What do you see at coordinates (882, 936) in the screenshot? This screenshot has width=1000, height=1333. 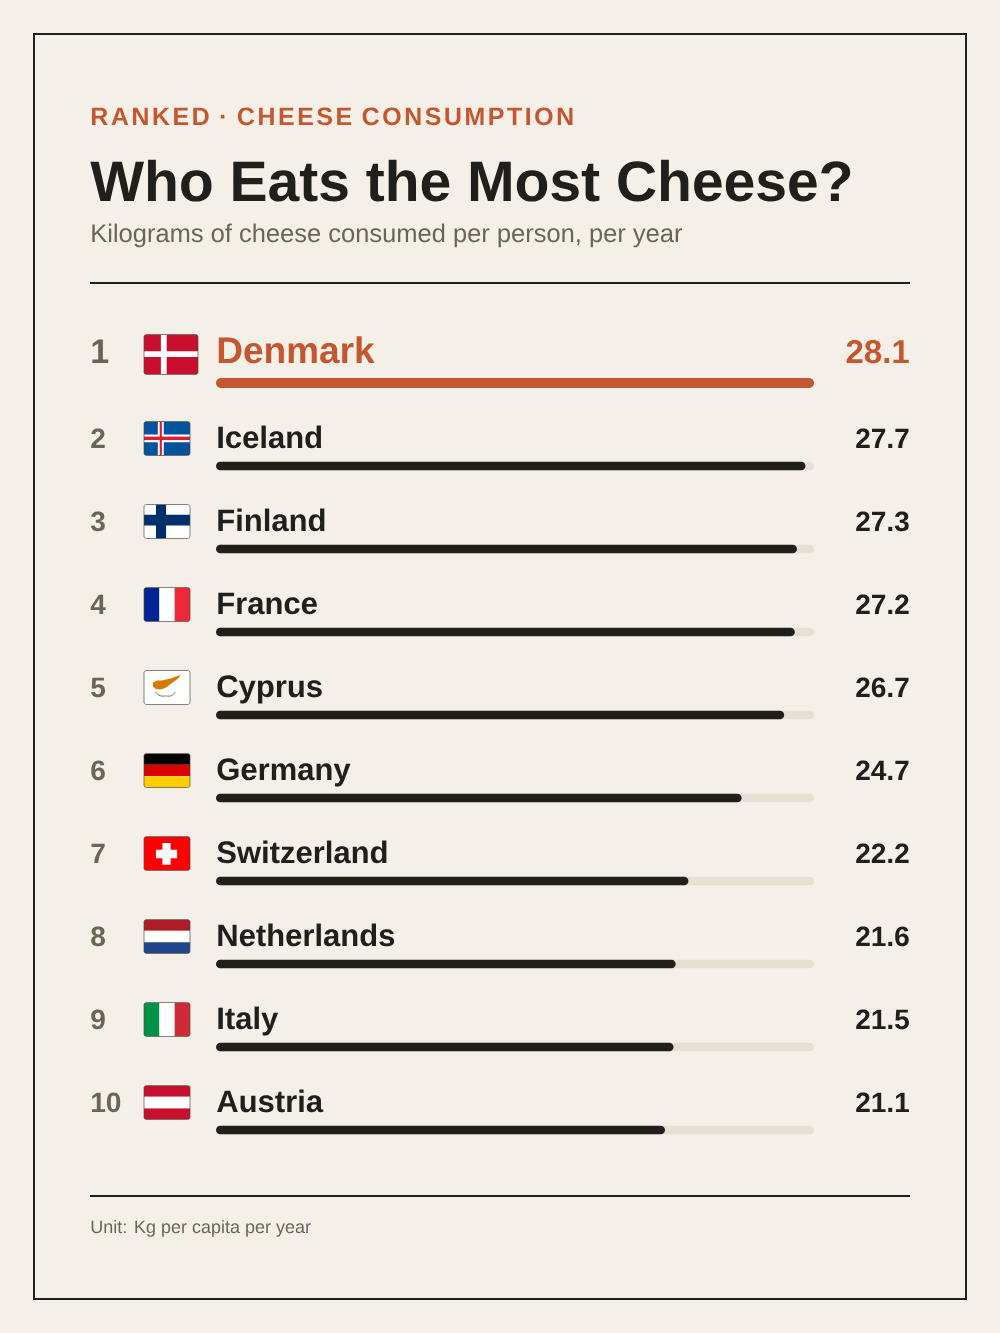 I see `data-label: 21.6` at bounding box center [882, 936].